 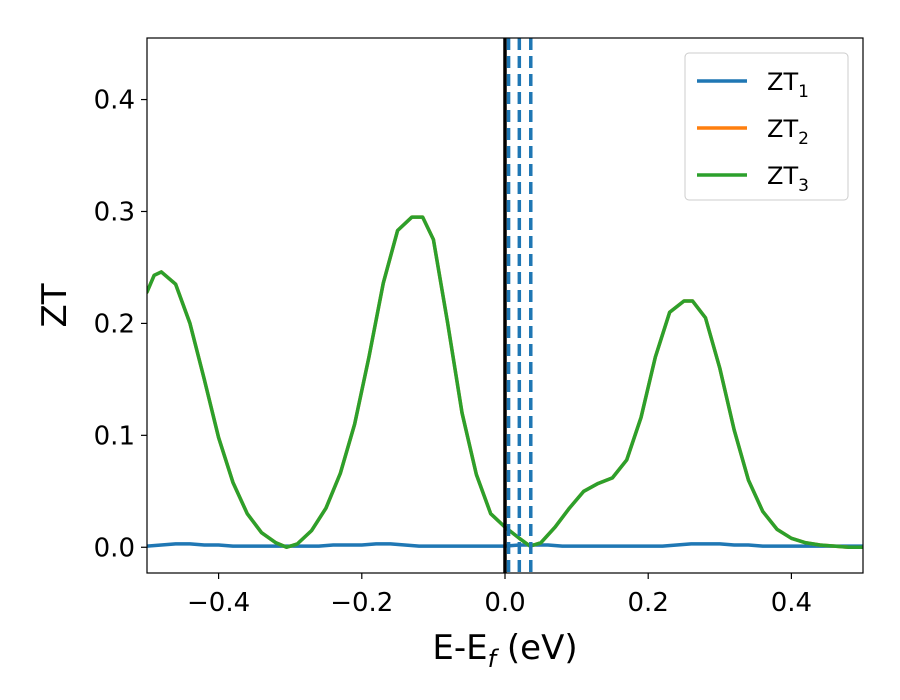 I want to click on vertical-lines-layer, so click(x=518, y=305).